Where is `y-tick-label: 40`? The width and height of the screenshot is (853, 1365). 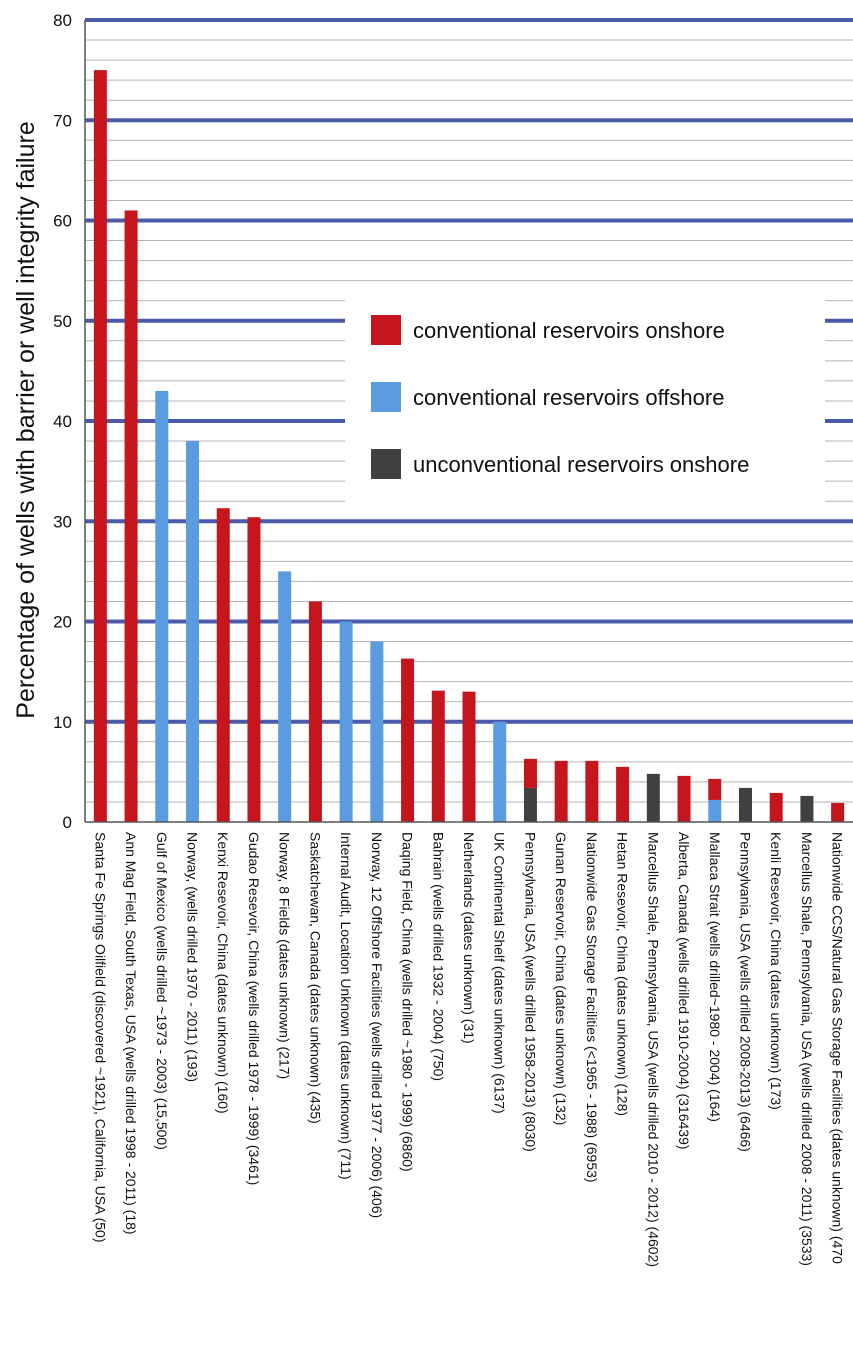 y-tick-label: 40 is located at coordinates (62, 421).